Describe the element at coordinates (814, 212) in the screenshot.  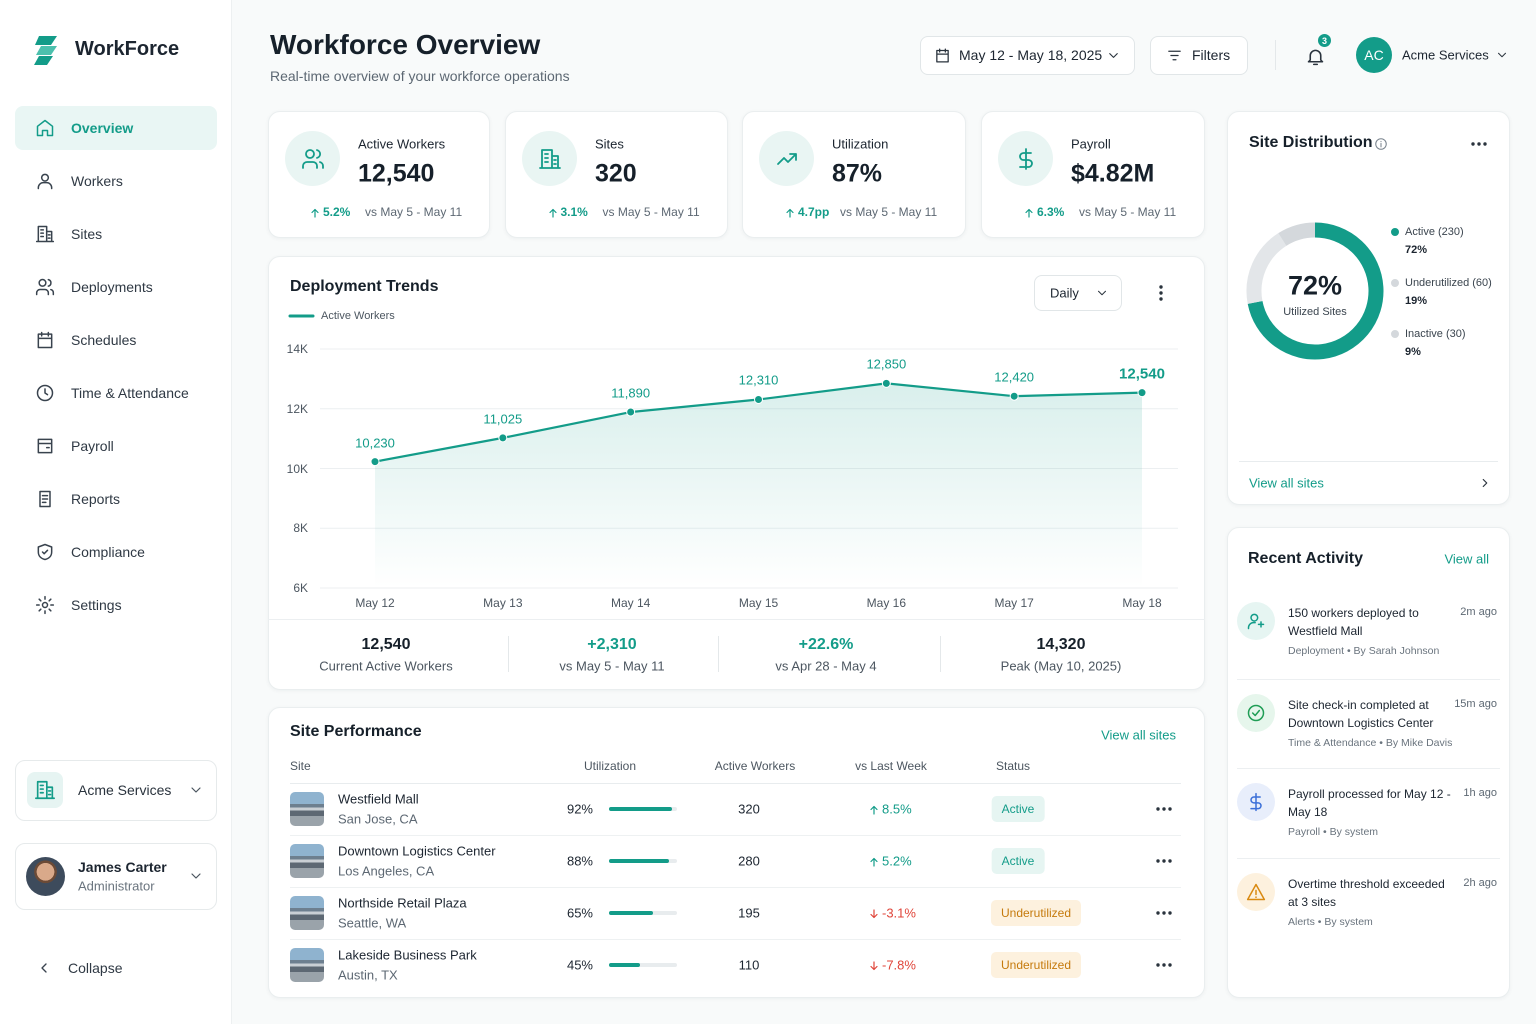
I see `kpi-change: 4.7pp` at that location.